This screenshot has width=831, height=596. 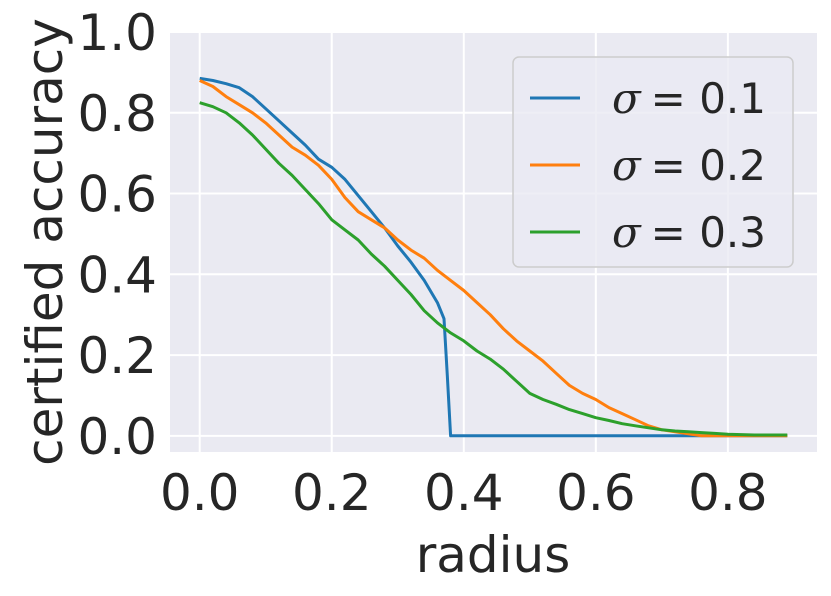 I want to click on y-tick-label: 0.6, so click(x=117, y=195).